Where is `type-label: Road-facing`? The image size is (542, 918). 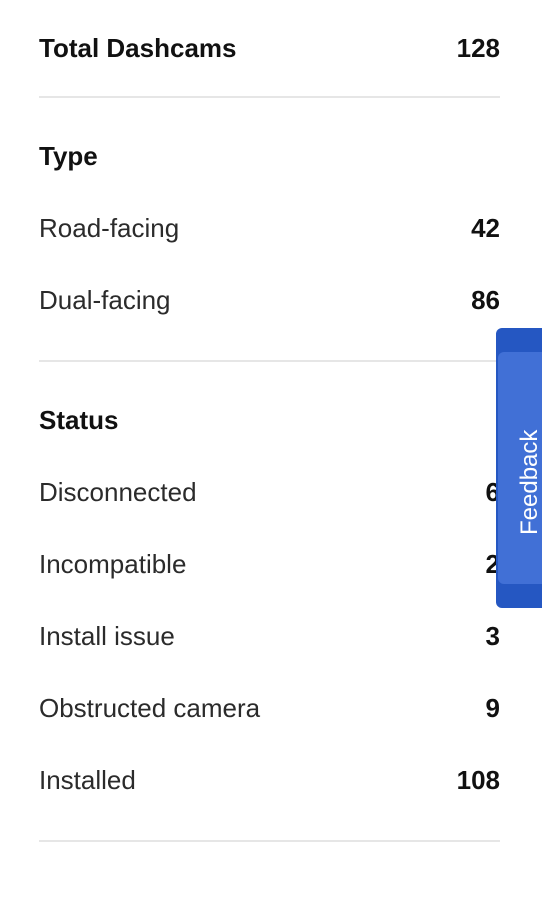
type-label: Road-facing is located at coordinates (109, 227).